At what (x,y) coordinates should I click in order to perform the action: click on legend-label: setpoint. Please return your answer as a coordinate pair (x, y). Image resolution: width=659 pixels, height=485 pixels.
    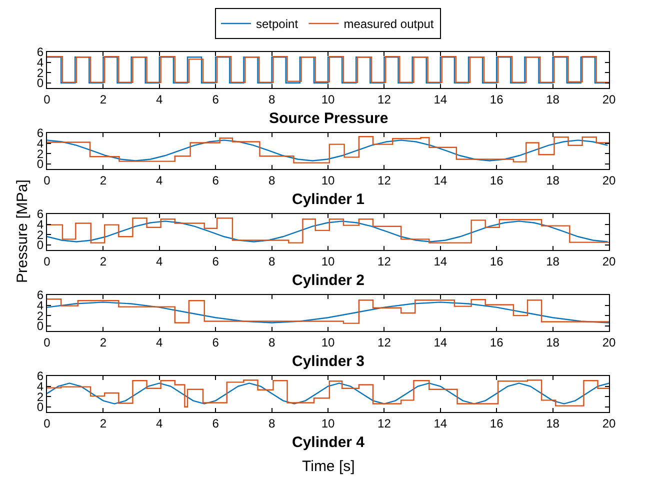
    Looking at the image, I should click on (277, 24).